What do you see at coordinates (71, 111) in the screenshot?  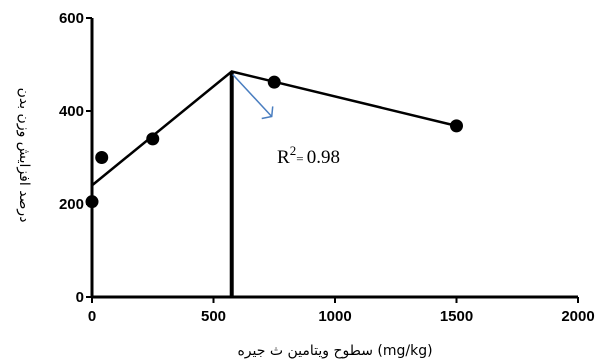 I see `y-tick-label-2: 400` at bounding box center [71, 111].